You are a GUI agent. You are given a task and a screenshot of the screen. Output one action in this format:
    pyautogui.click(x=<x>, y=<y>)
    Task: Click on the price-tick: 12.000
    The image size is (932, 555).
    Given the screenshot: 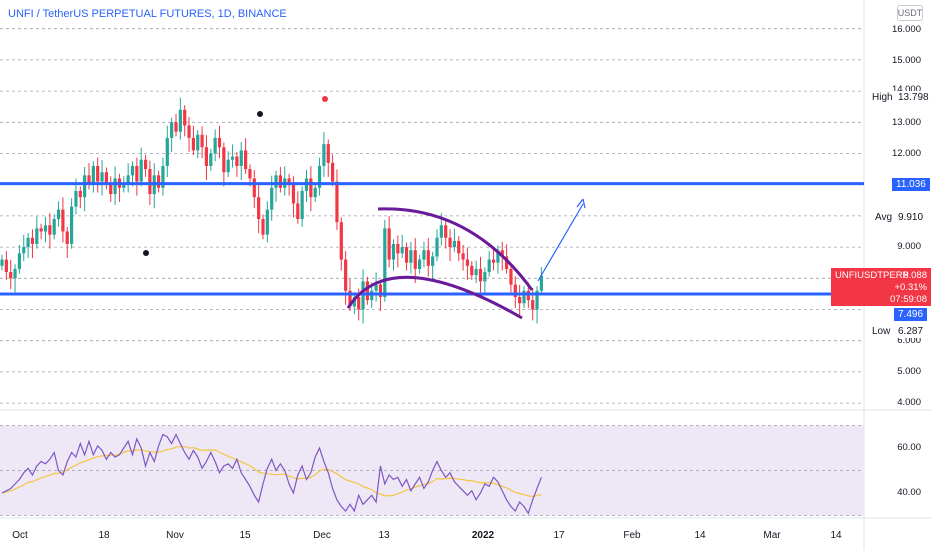 What is the action you would take?
    pyautogui.click(x=906, y=153)
    